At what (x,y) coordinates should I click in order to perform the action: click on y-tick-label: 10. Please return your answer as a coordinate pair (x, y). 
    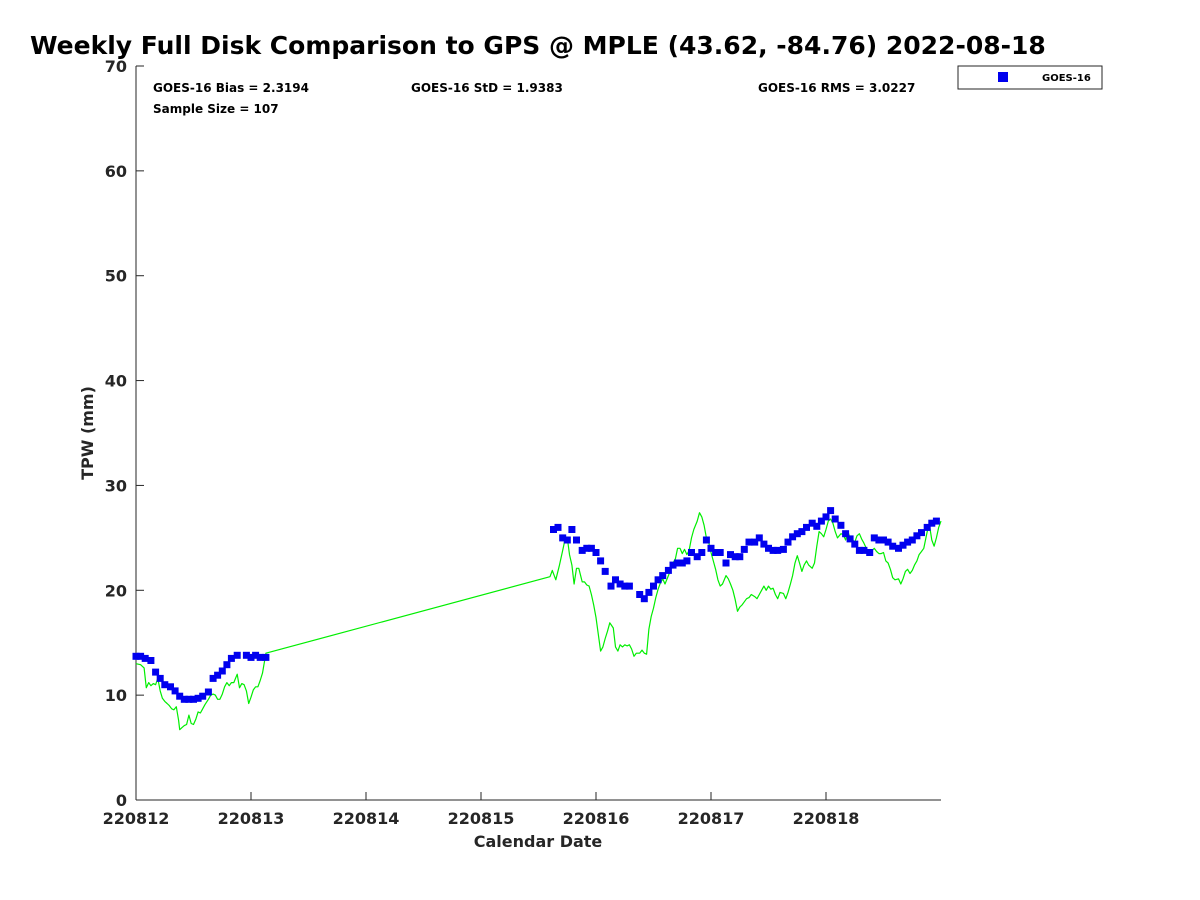
    Looking at the image, I should click on (116, 695).